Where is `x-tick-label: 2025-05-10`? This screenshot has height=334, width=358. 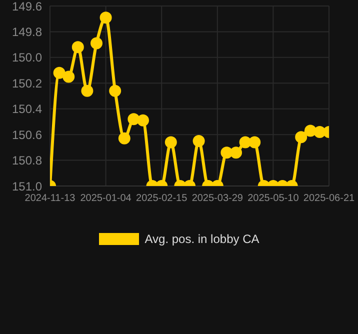
x-tick-label: 2025-05-10 is located at coordinates (274, 198).